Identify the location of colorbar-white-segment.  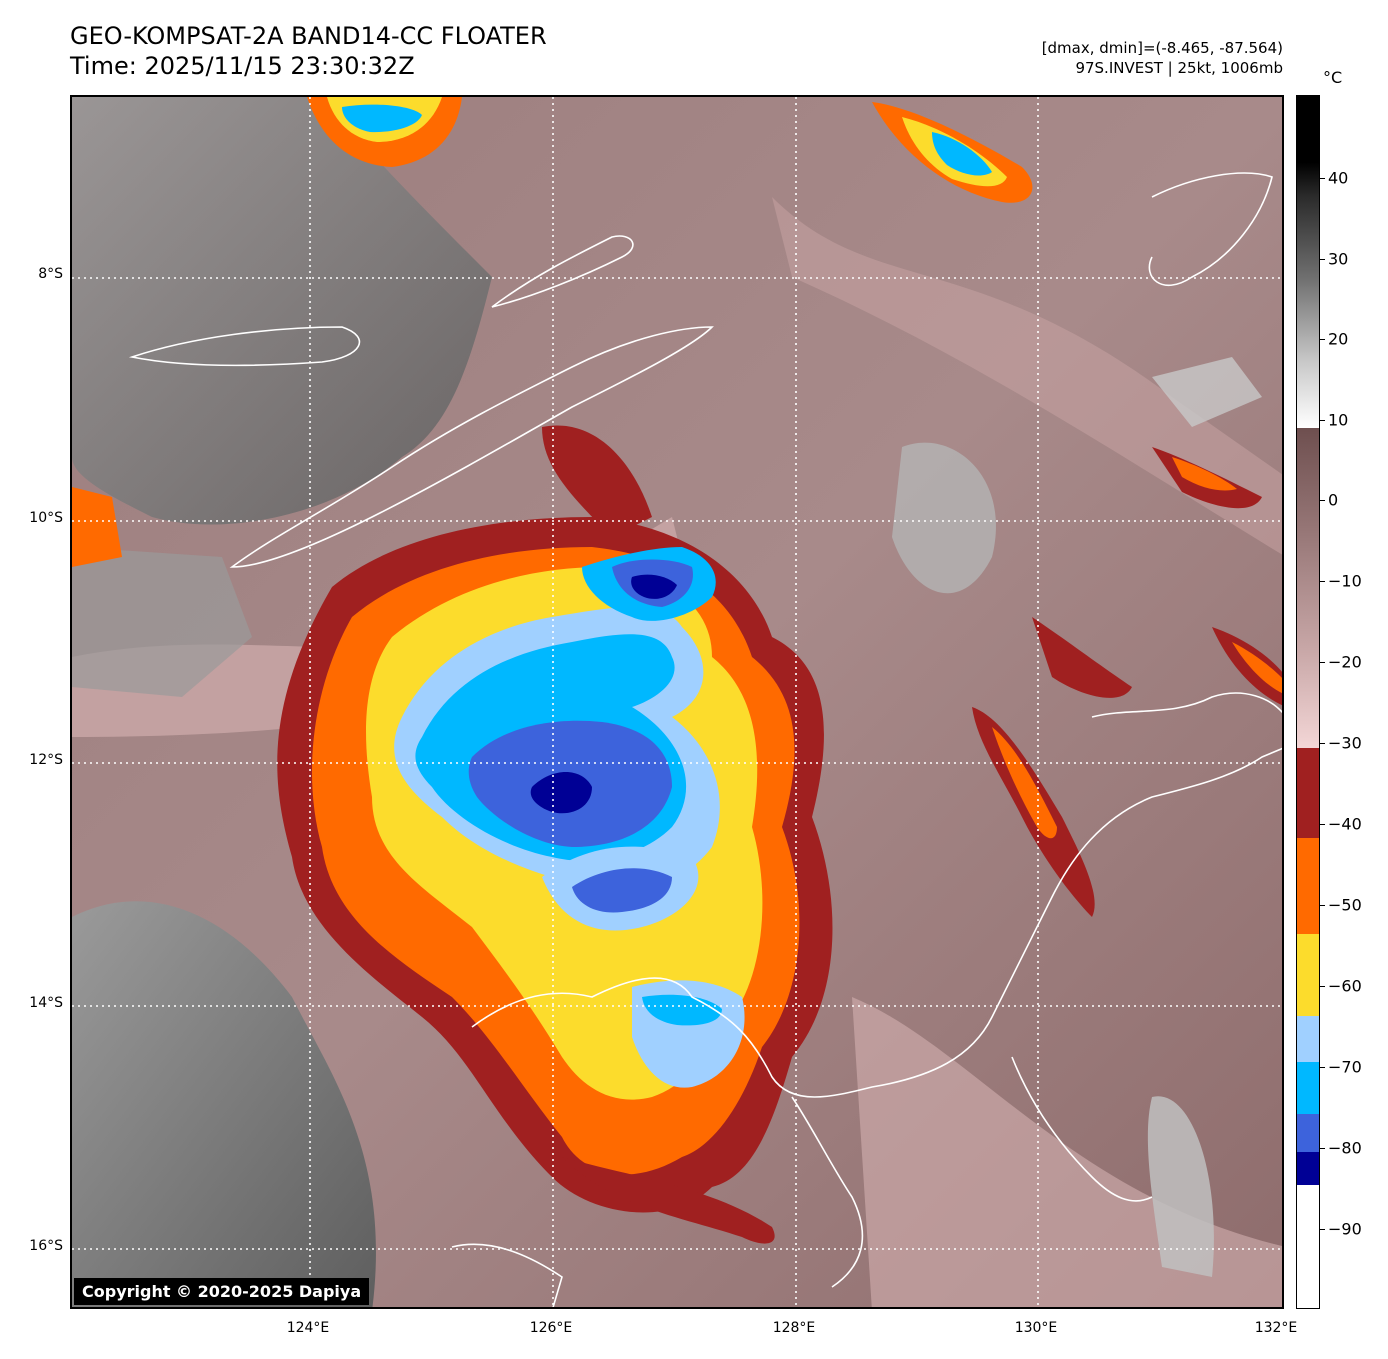
(1308, 1246).